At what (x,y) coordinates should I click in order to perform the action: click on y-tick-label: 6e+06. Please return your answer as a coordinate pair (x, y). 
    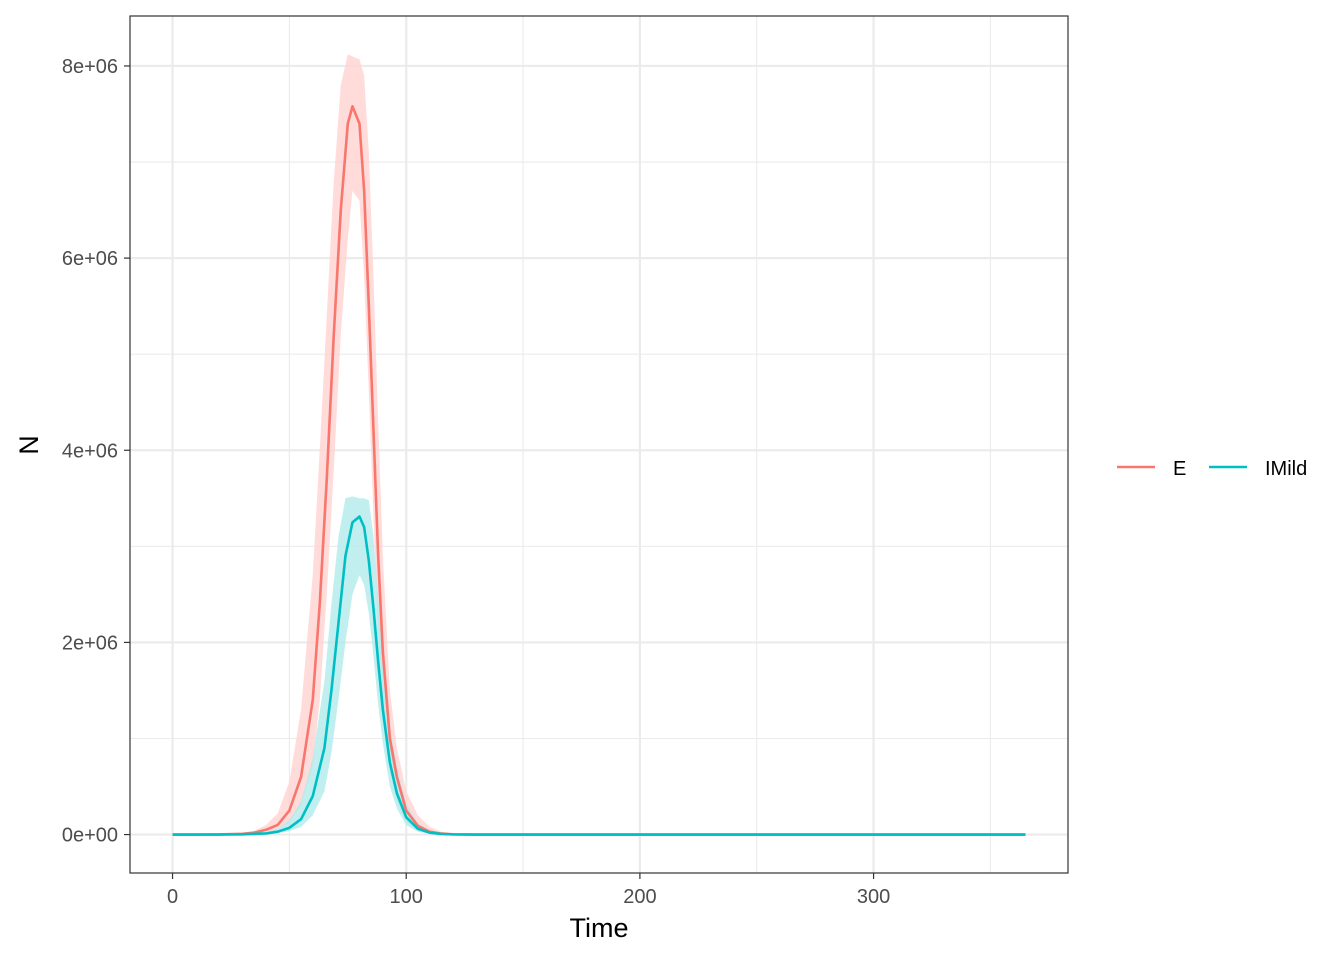
    Looking at the image, I should click on (90, 259).